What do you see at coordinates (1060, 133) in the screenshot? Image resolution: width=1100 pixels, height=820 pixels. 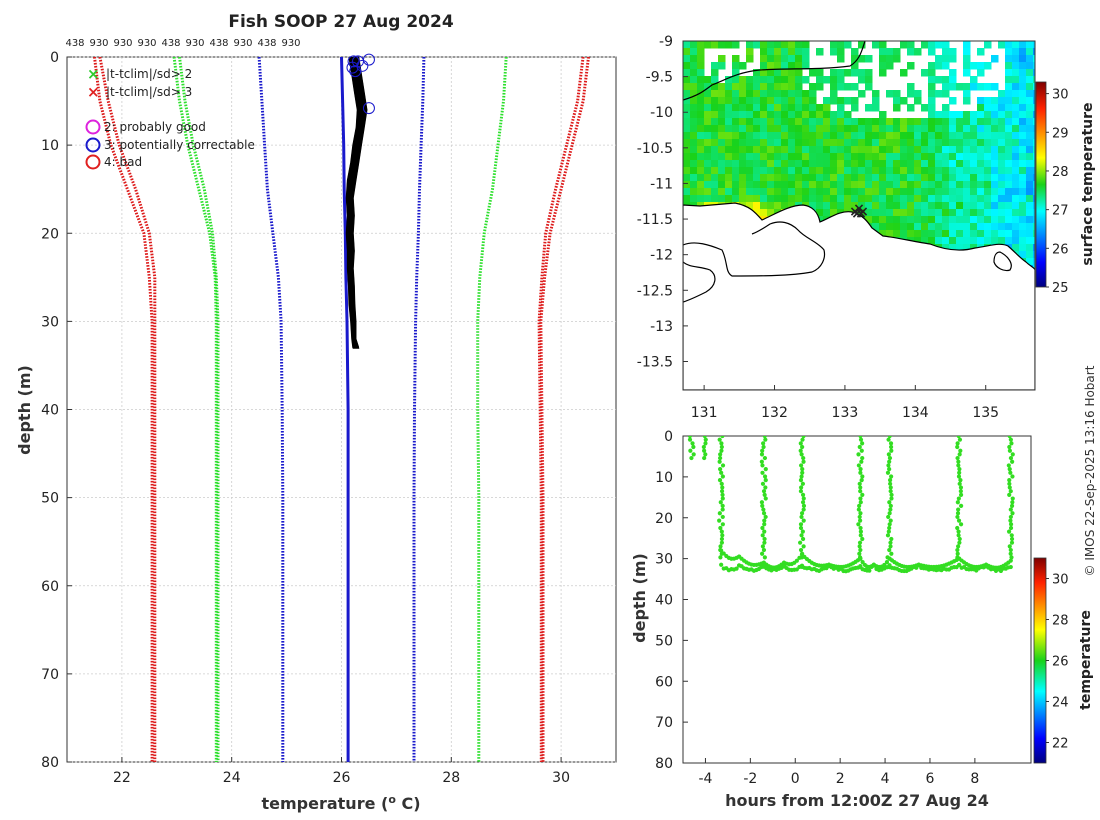 I see `map-colorbar-tick-label: 29` at bounding box center [1060, 133].